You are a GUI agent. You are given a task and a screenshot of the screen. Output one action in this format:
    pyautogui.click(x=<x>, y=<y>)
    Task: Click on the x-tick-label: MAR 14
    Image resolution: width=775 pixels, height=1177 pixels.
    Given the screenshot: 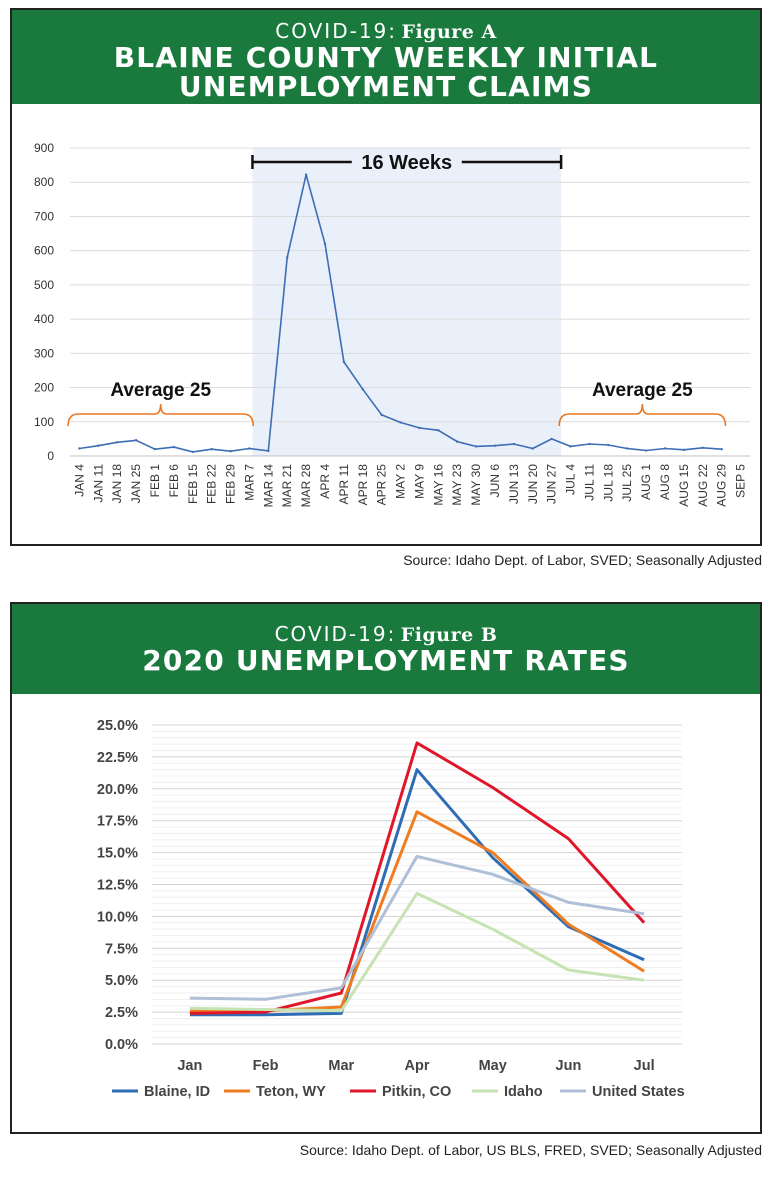 What is the action you would take?
    pyautogui.click(x=268, y=486)
    